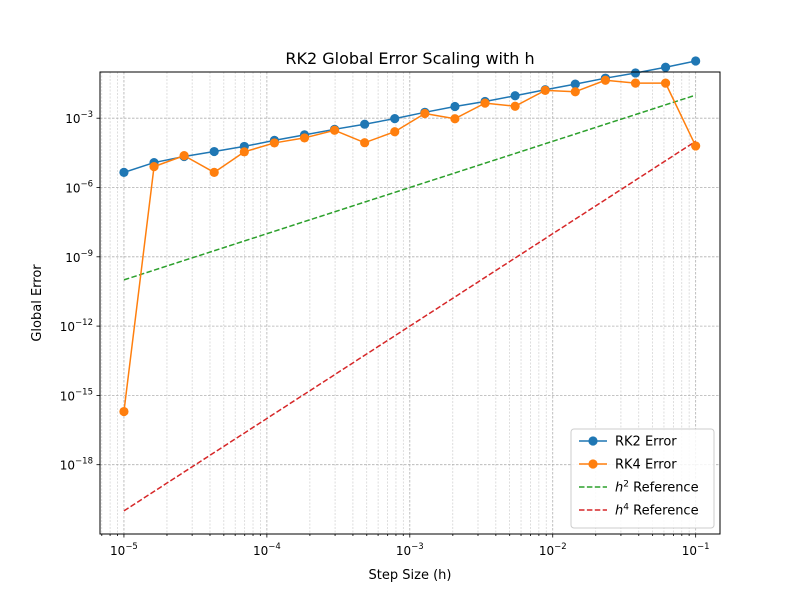 The image size is (800, 600). I want to click on legend-box, so click(642, 478).